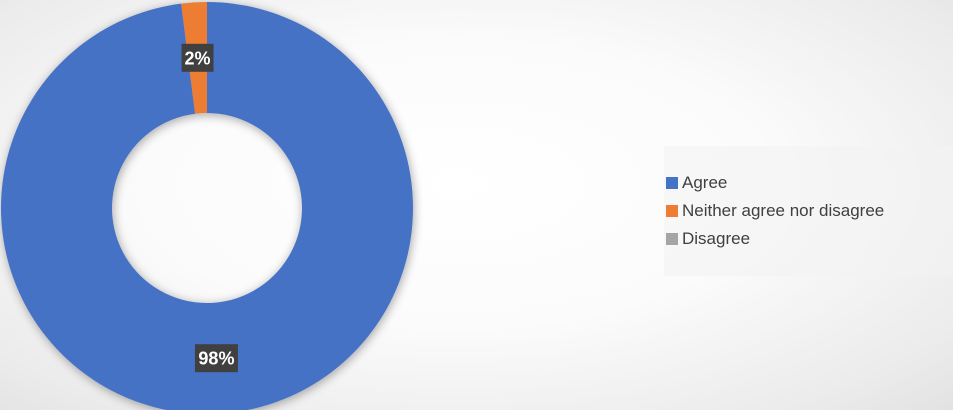 The image size is (953, 410). I want to click on data-label-agree: 98%, so click(216, 358).